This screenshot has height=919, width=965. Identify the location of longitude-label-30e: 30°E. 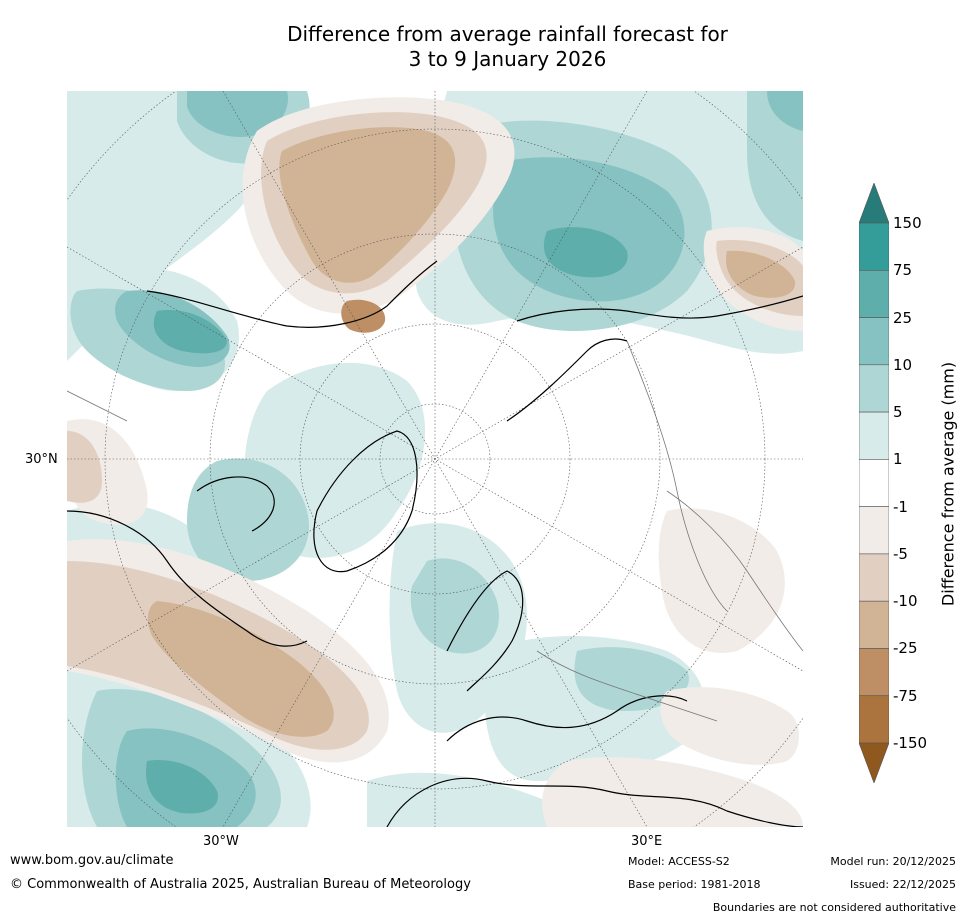
(647, 841).